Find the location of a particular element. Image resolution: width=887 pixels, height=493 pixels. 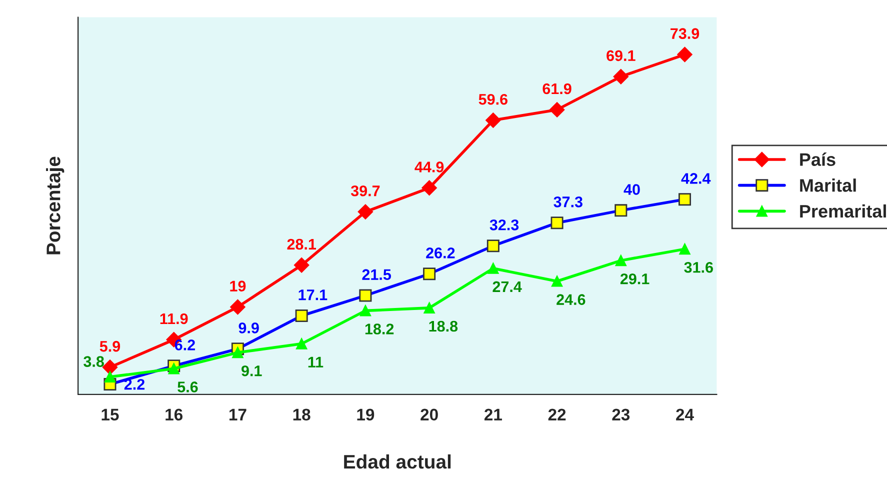

data-label: 11 is located at coordinates (316, 362).